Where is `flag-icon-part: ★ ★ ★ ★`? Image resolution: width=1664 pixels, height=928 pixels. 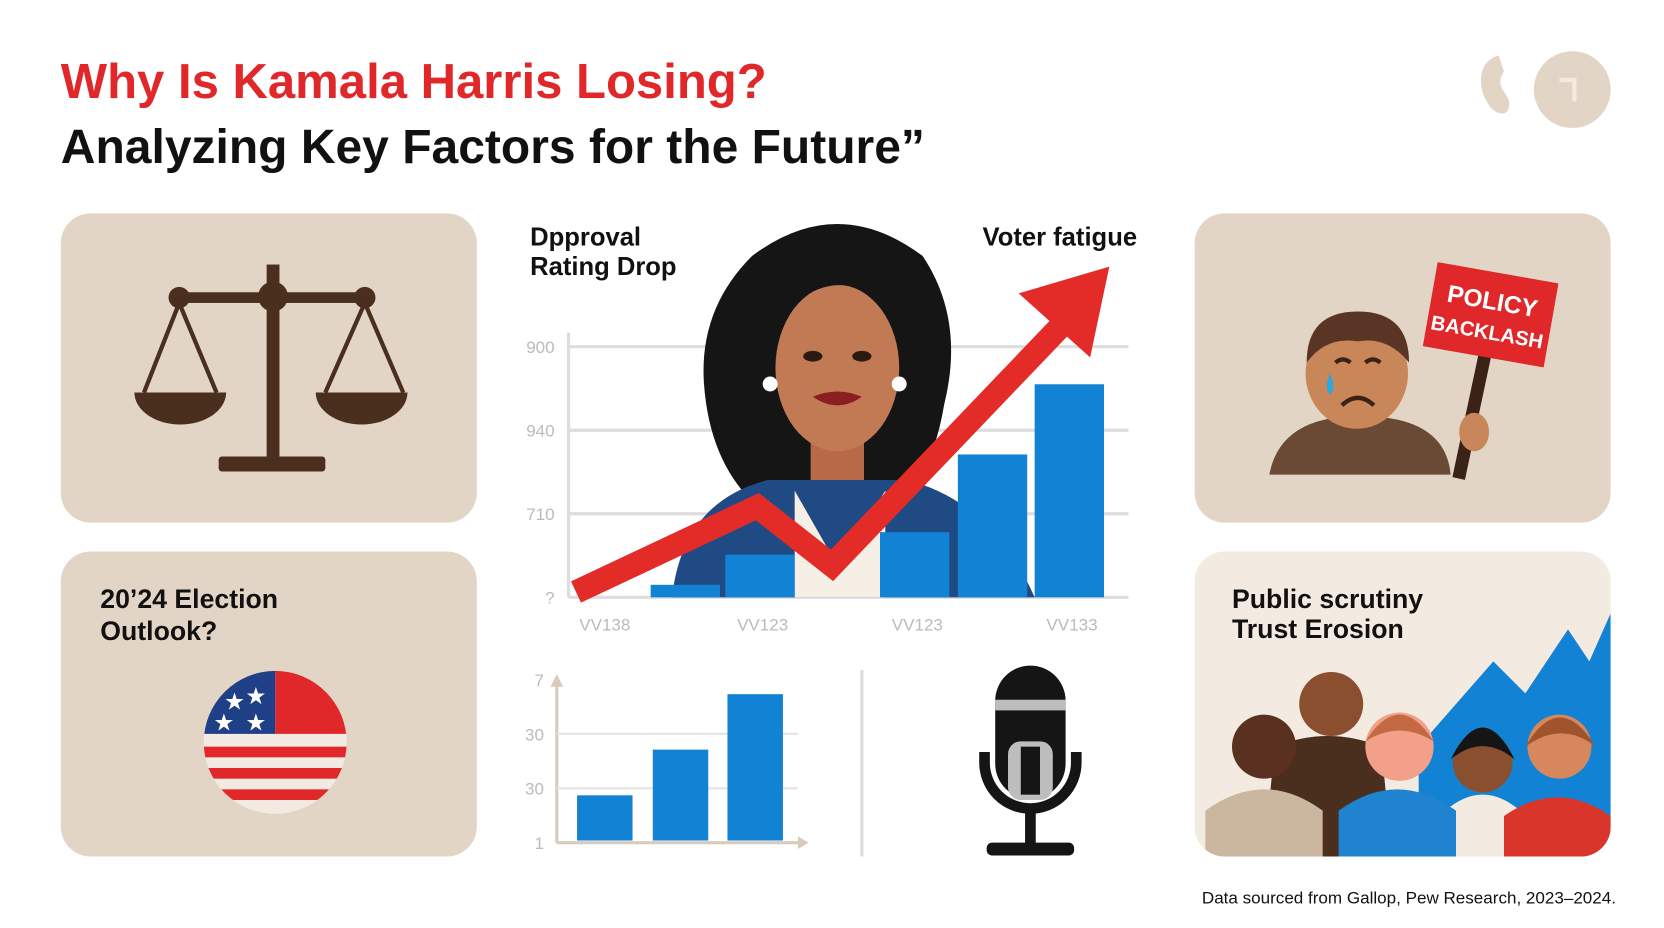
flag-icon-part: ★ ★ ★ ★ is located at coordinates (275, 742).